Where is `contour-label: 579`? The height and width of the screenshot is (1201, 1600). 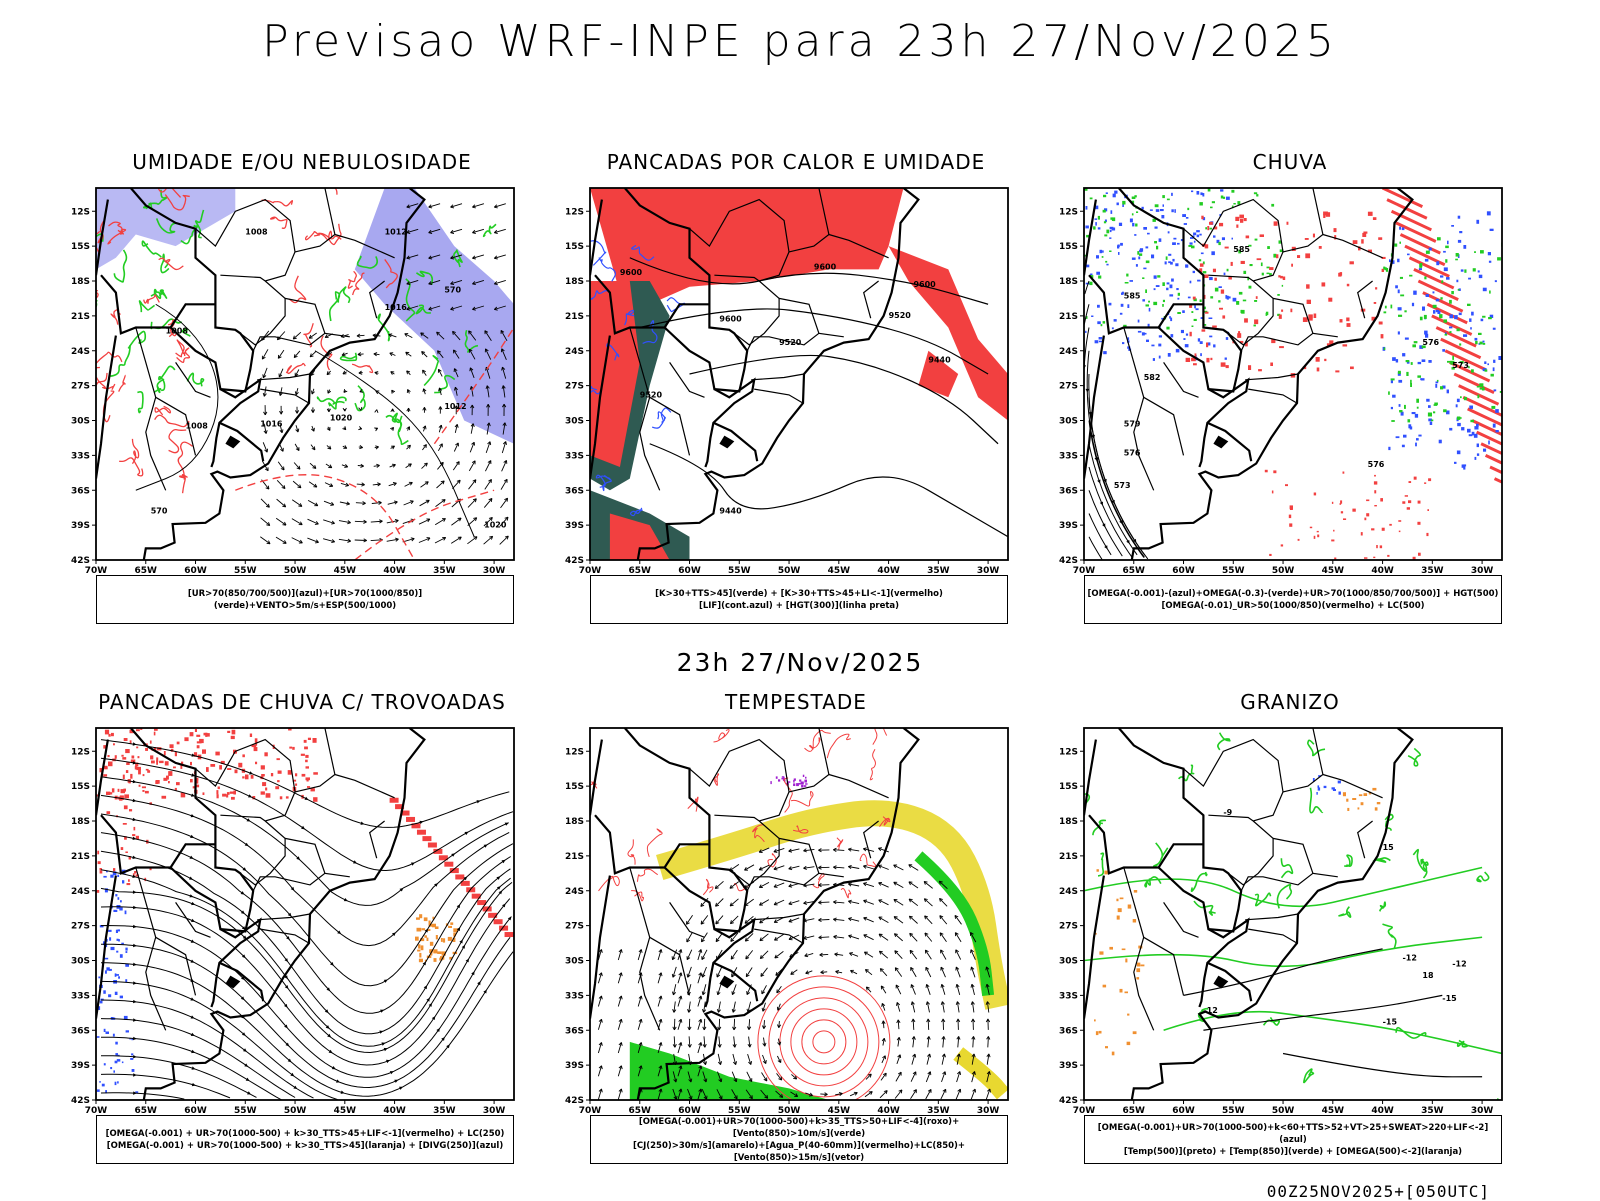 contour-label: 579 is located at coordinates (1132, 423).